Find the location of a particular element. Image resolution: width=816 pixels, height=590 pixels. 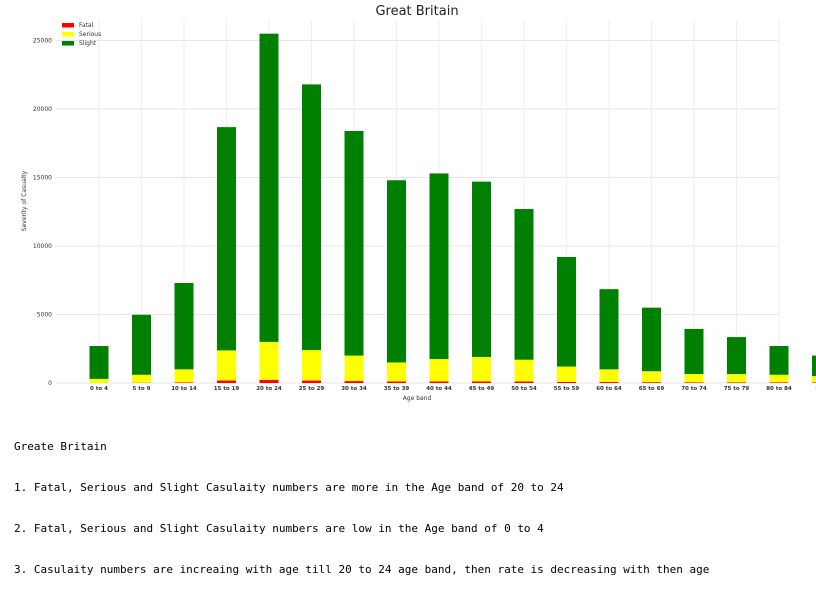

x-tick-label: 20 to 24 is located at coordinates (269, 389).